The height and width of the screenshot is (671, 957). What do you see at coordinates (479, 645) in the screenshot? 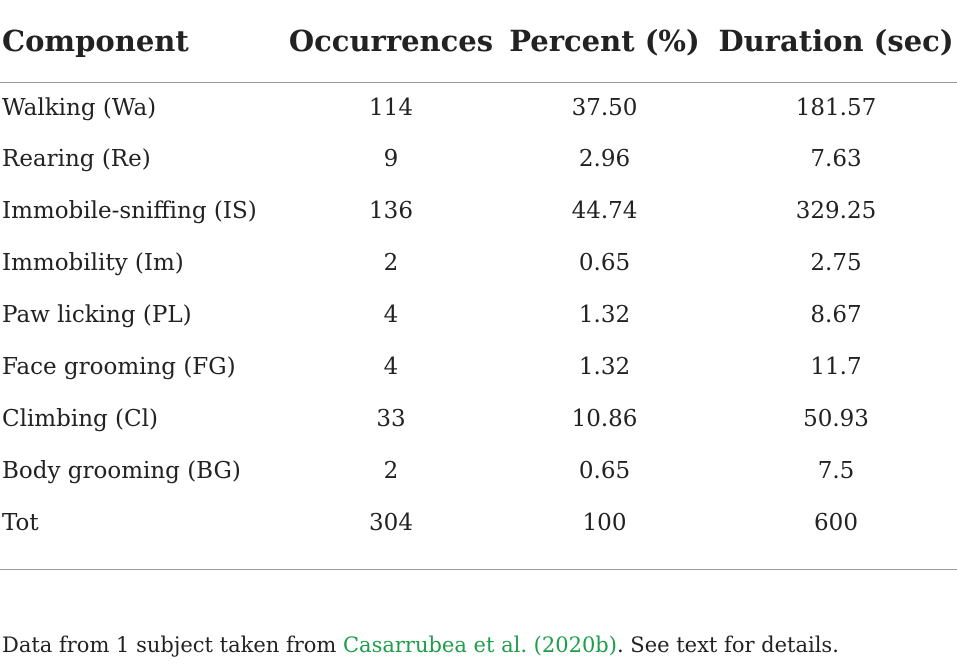
I see `citation-link: Casarrubea et al. (2020b)` at bounding box center [479, 645].